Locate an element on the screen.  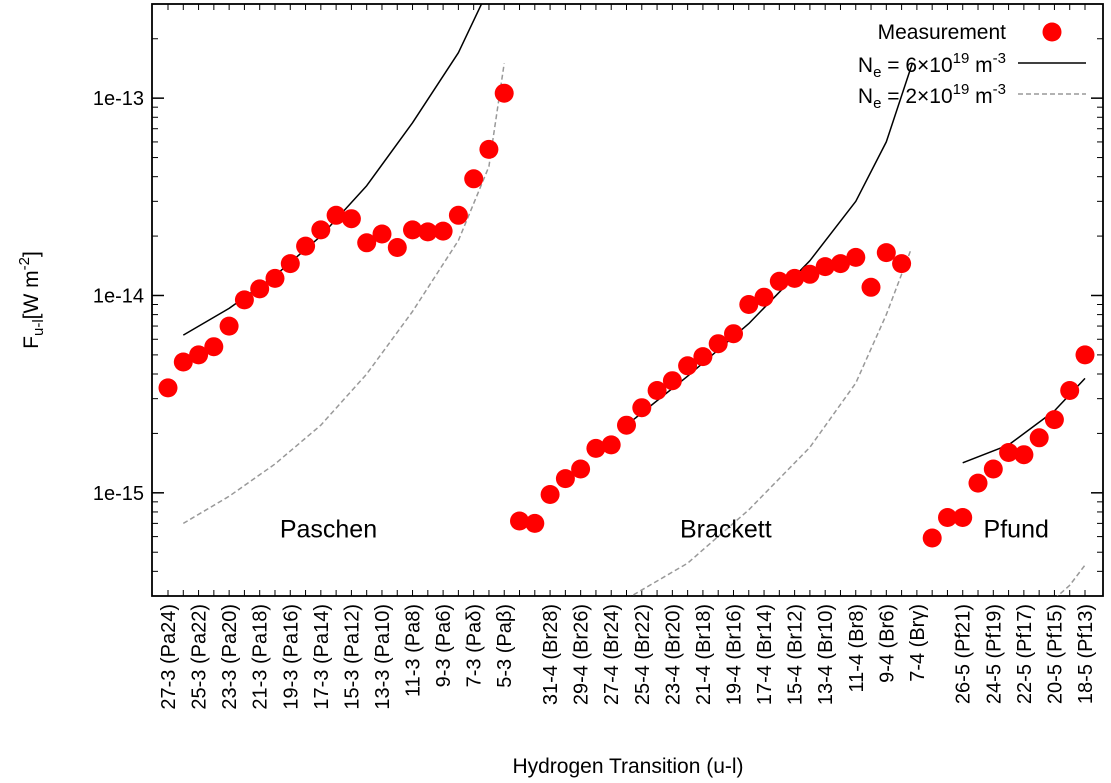
legend-ne2-sup: 19 is located at coordinates (961, 89).